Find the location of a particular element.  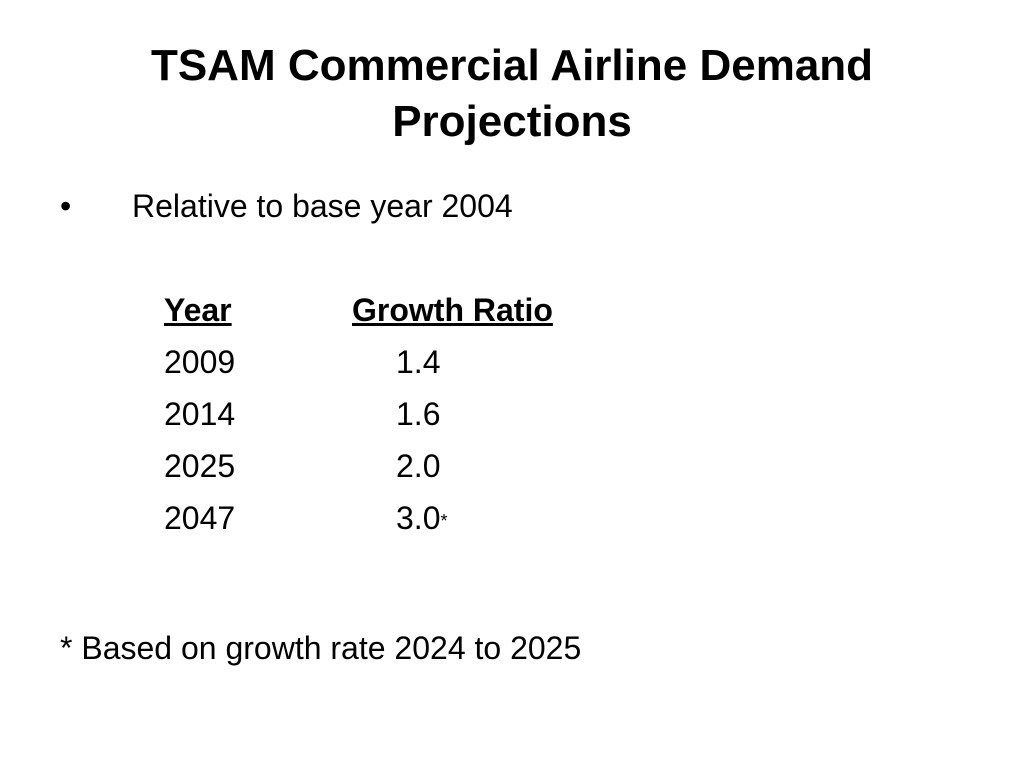

table-row: 2025 2.0 is located at coordinates (358, 470).